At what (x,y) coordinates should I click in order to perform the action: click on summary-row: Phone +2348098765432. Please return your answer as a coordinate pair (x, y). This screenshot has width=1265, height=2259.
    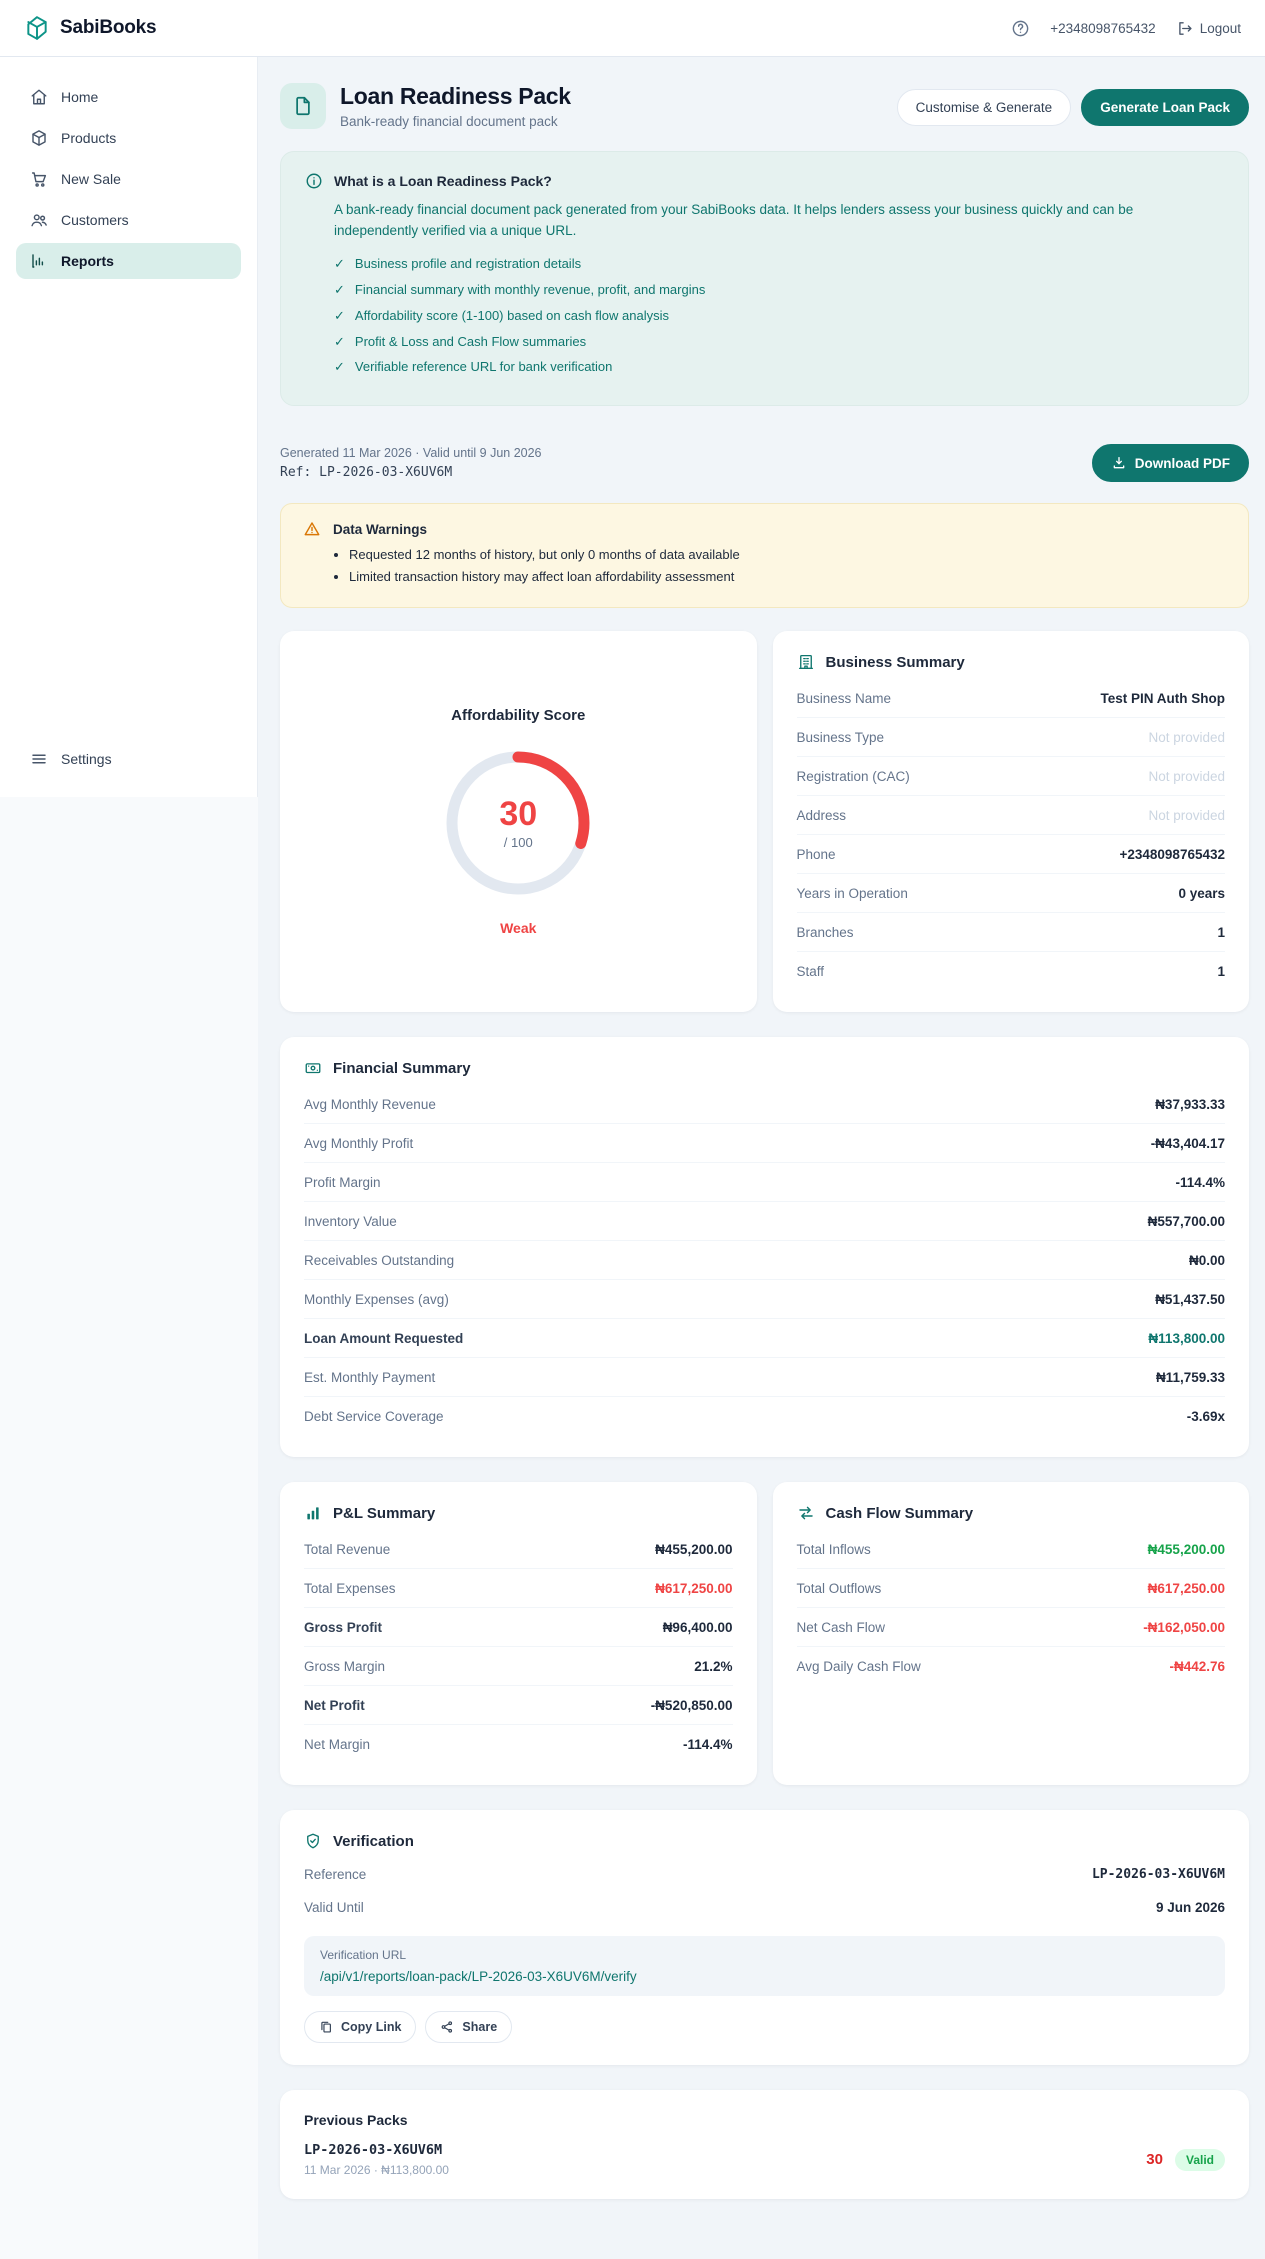
    Looking at the image, I should click on (1010, 855).